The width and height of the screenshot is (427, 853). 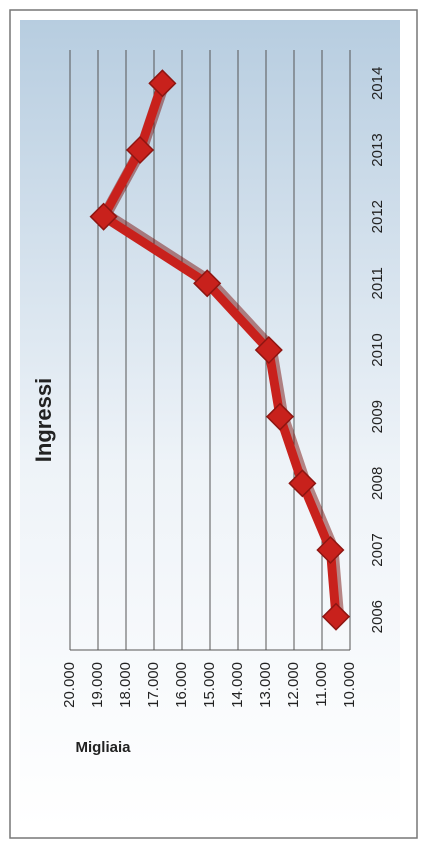 I want to click on x-tick-label: 2006, so click(x=377, y=616).